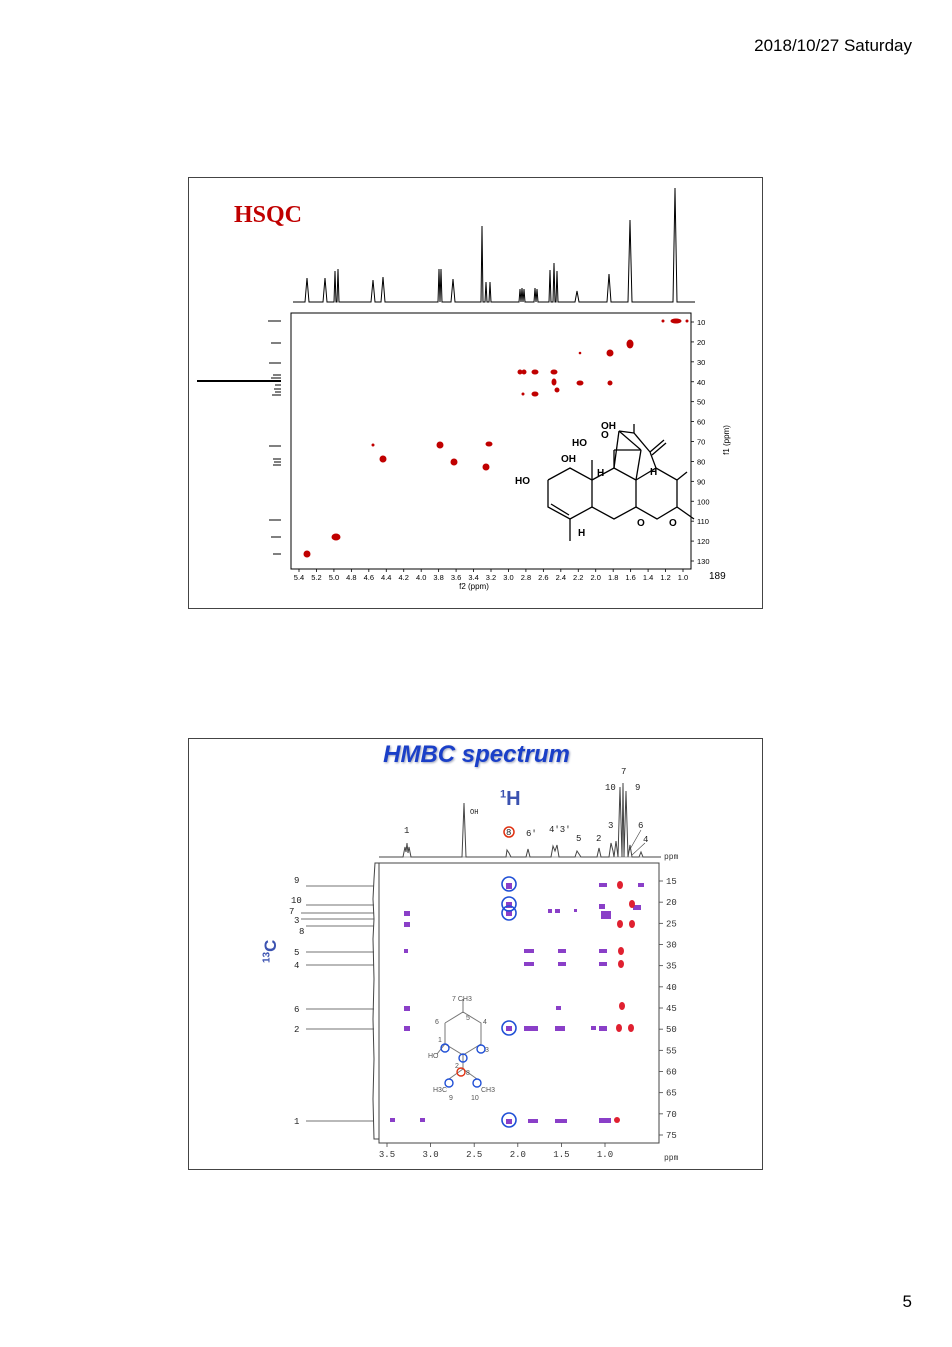 The width and height of the screenshot is (952, 1347). Describe the element at coordinates (468, 1073) in the screenshot. I see `structure-label: 8` at that location.